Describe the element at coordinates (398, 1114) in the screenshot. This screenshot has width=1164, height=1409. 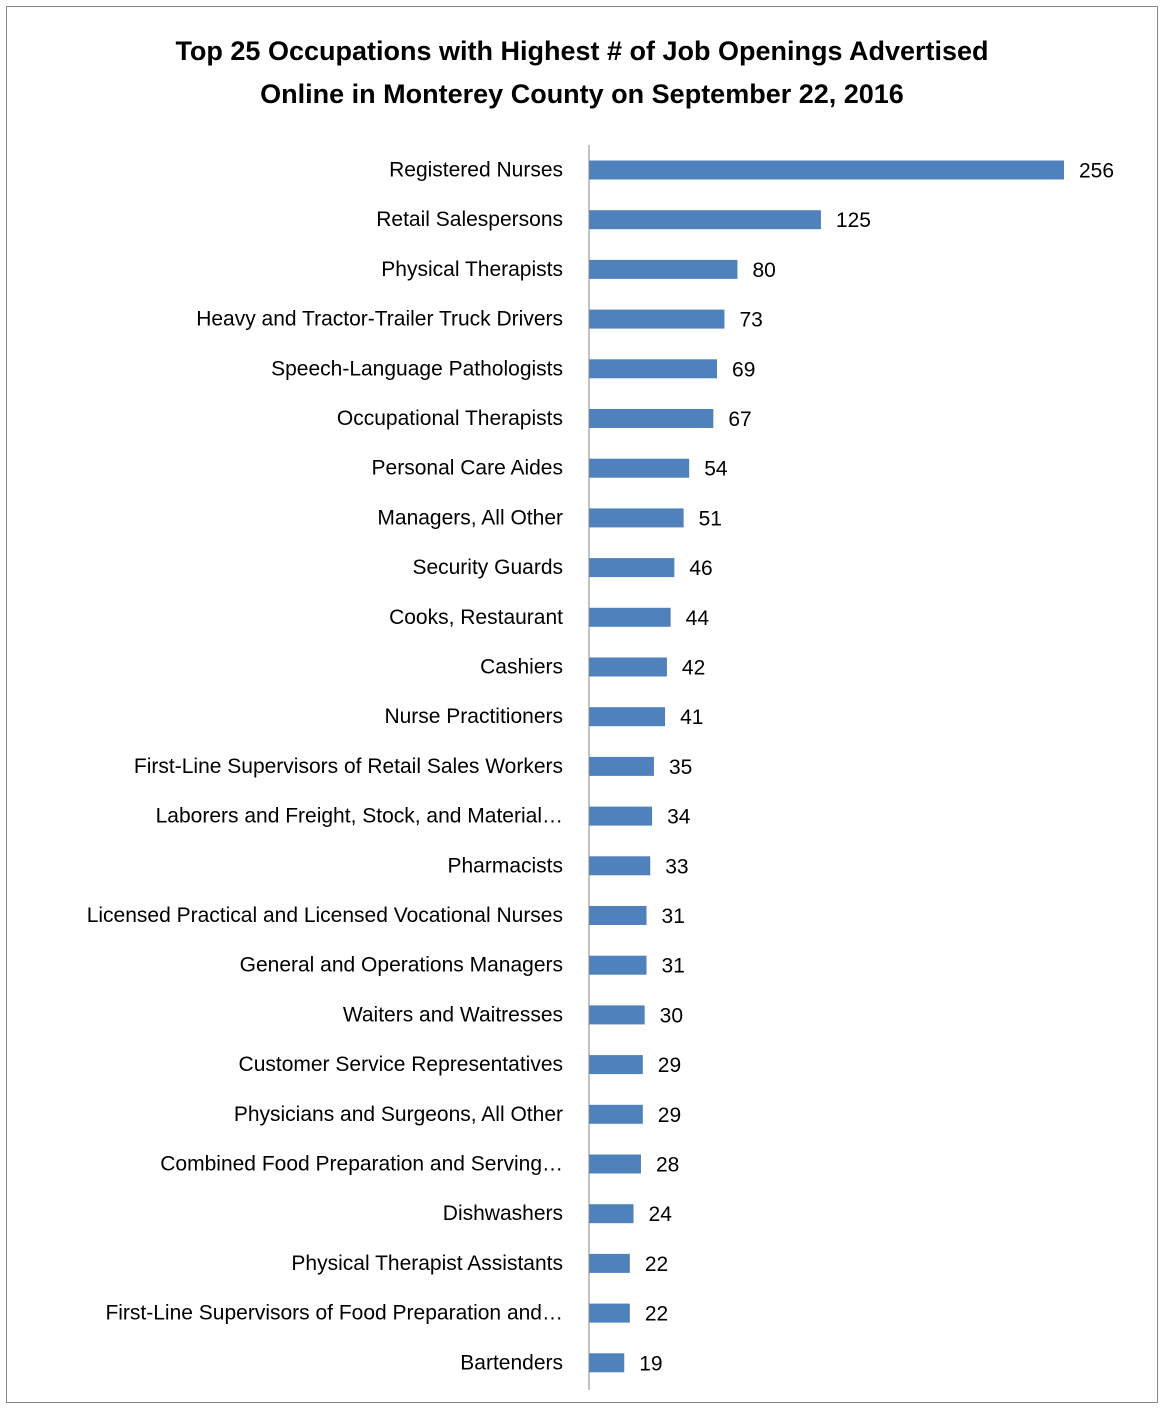
I see `category-label: Physicians and Surgeons, All Other` at that location.